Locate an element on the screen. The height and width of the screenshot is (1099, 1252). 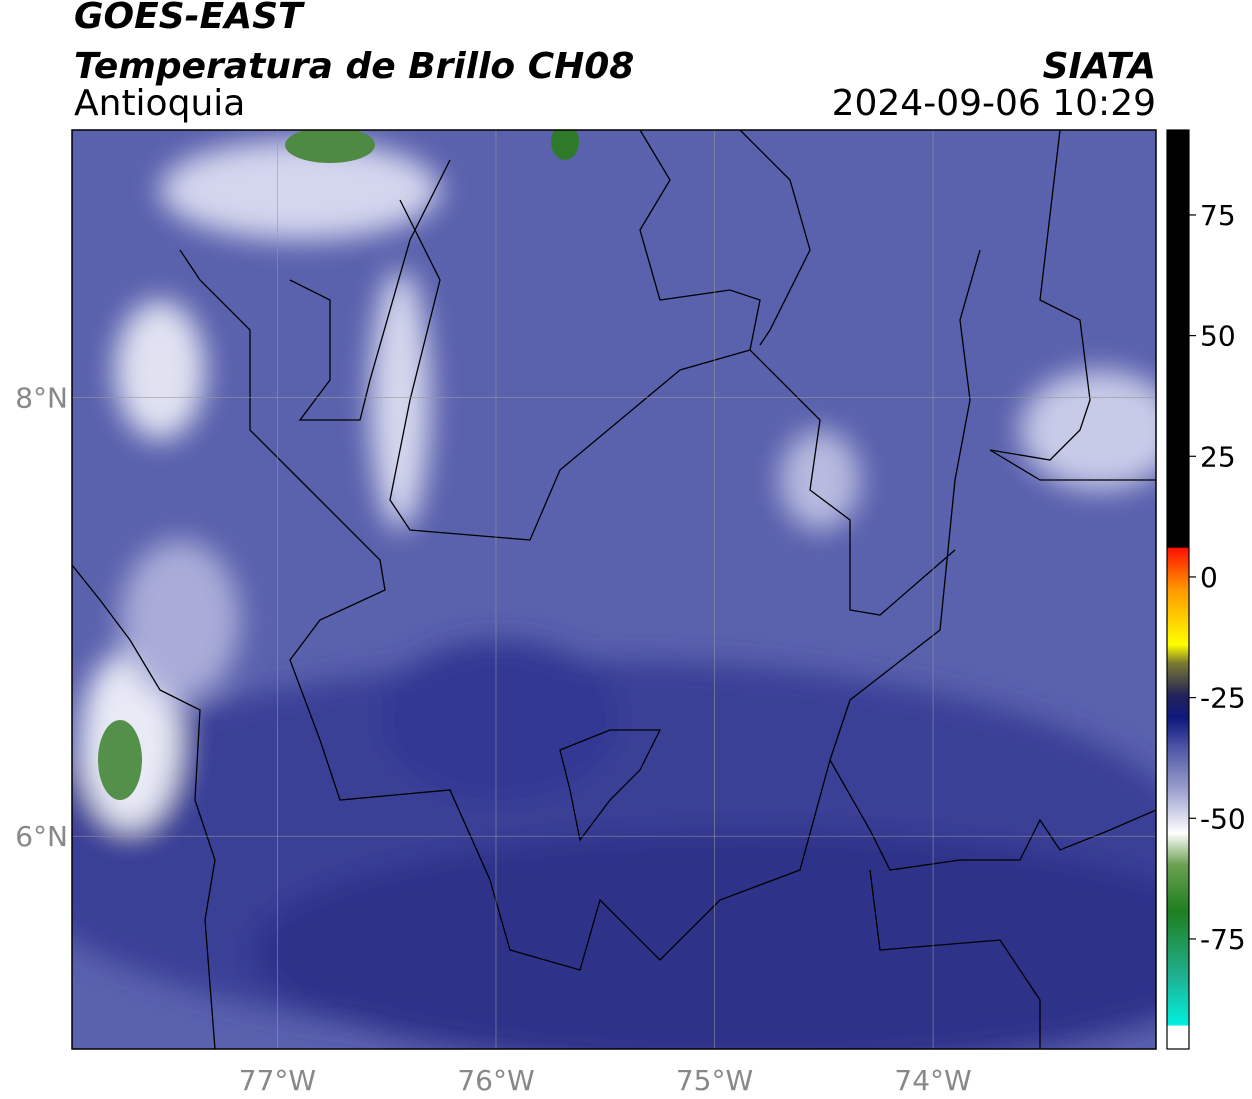
region: Antioquia is located at coordinates (159, 103).